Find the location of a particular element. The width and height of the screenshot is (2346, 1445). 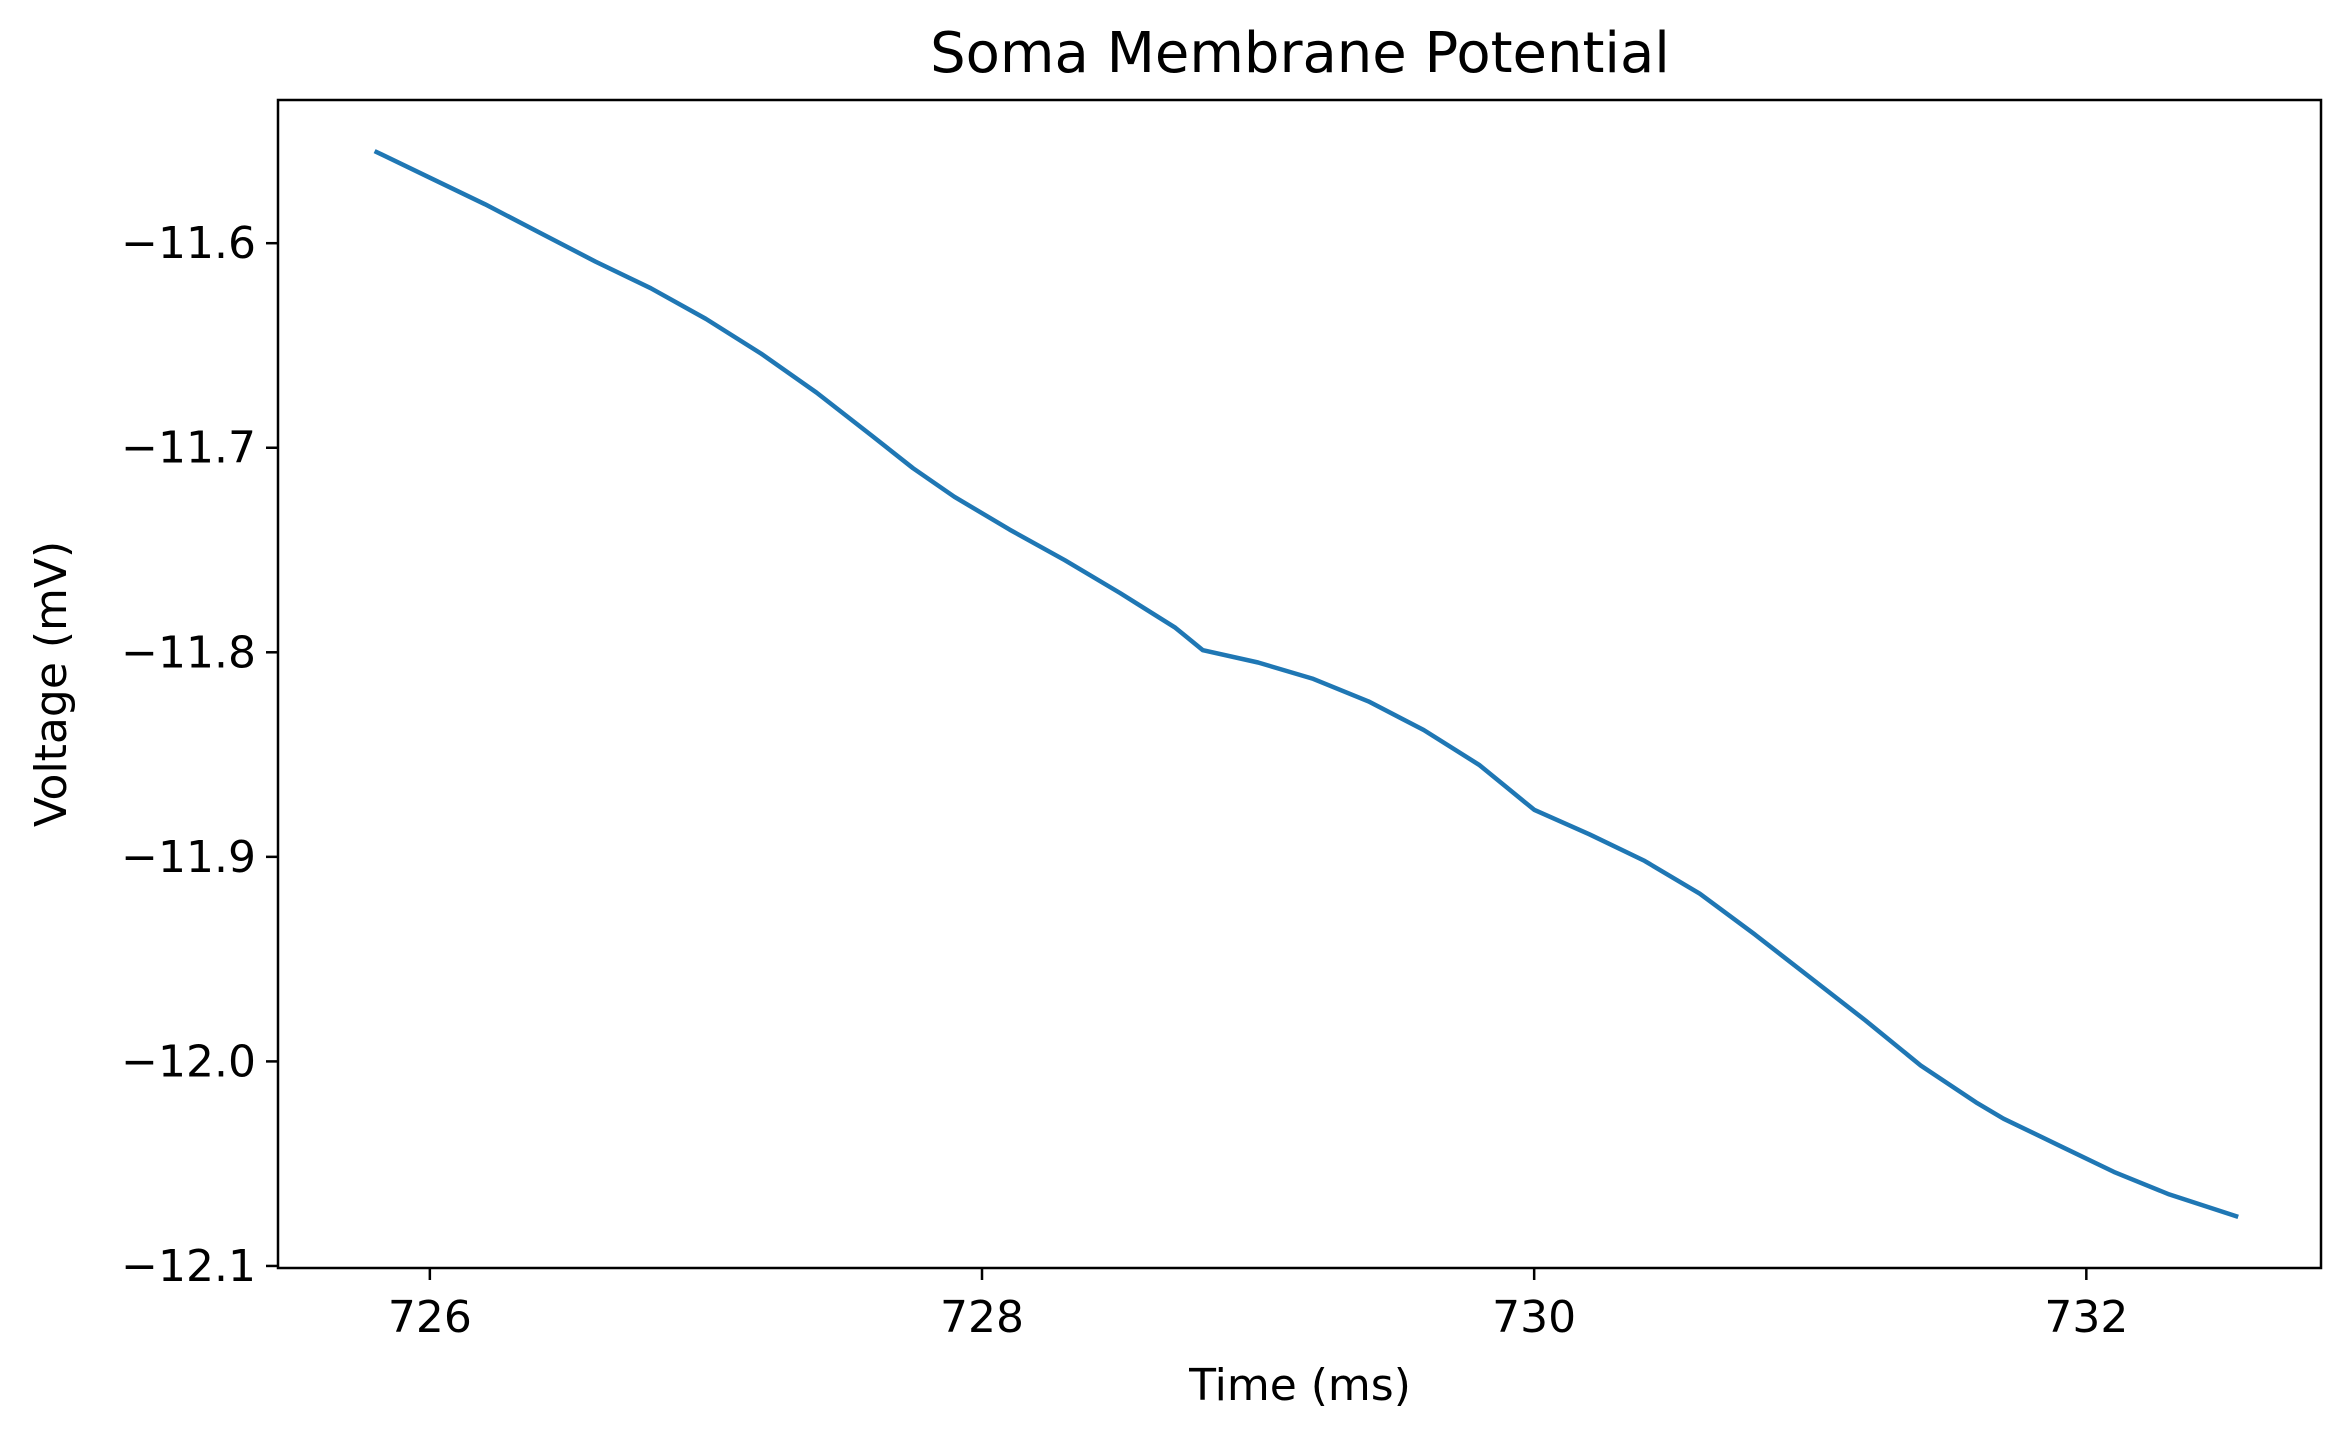

y-tick-label: −11.9 is located at coordinates (188, 857).